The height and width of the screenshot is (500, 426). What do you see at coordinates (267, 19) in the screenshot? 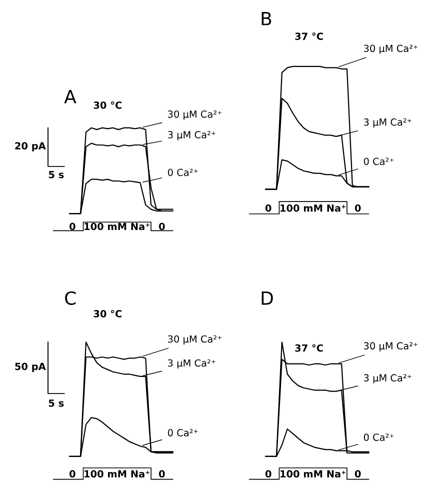
I see `chart-title: B` at bounding box center [267, 19].